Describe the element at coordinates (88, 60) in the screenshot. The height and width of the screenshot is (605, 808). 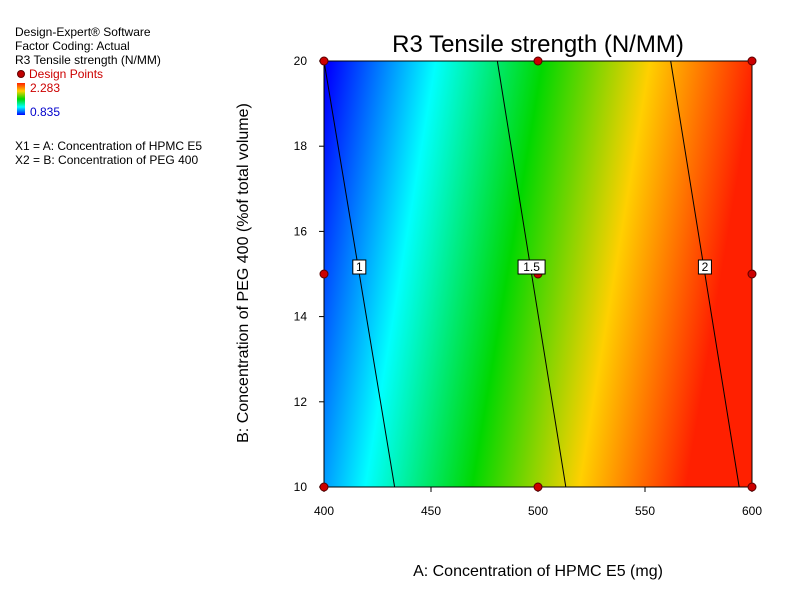
I see `response-label: R3 Tensile strength (N/MM)` at that location.